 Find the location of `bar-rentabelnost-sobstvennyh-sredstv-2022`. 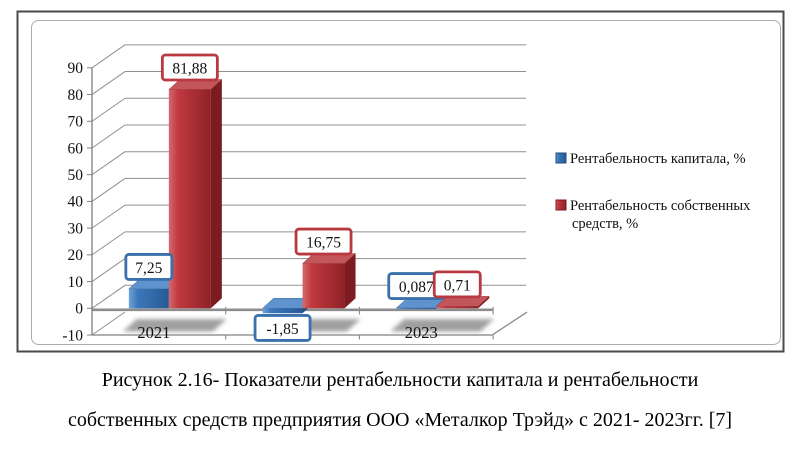

bar-rentabelnost-sobstvennyh-sredstv-2022 is located at coordinates (323, 286).